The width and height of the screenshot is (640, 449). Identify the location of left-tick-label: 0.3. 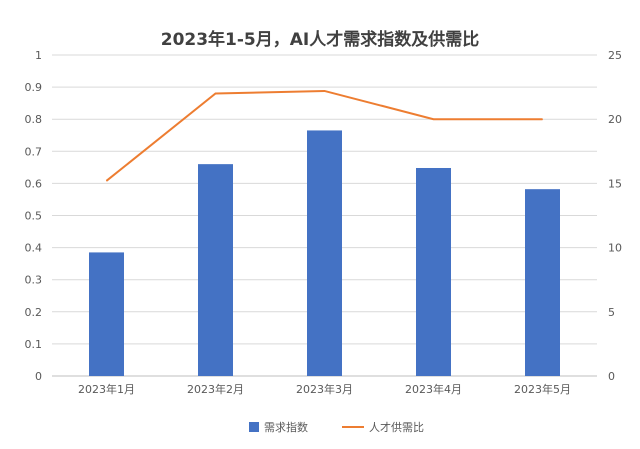
(34, 280).